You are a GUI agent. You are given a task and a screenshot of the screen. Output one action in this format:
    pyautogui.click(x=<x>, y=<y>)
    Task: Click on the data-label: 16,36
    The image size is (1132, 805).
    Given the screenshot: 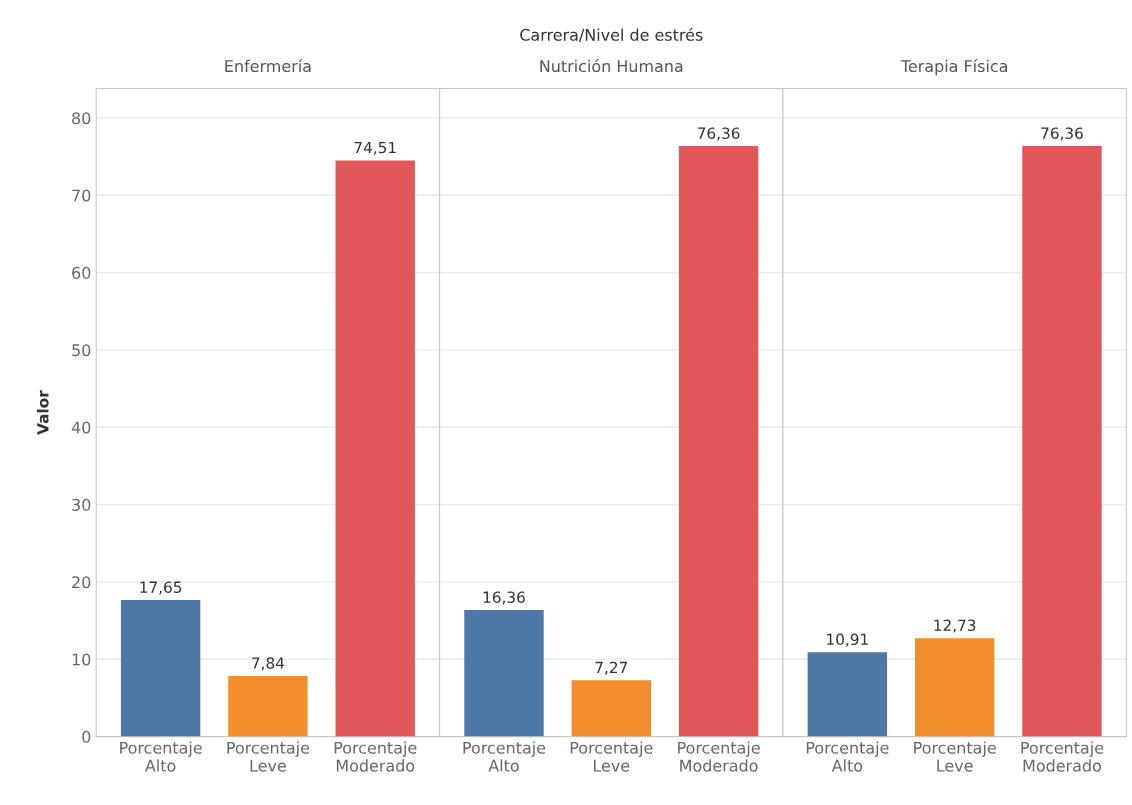 What is the action you would take?
    pyautogui.click(x=504, y=598)
    